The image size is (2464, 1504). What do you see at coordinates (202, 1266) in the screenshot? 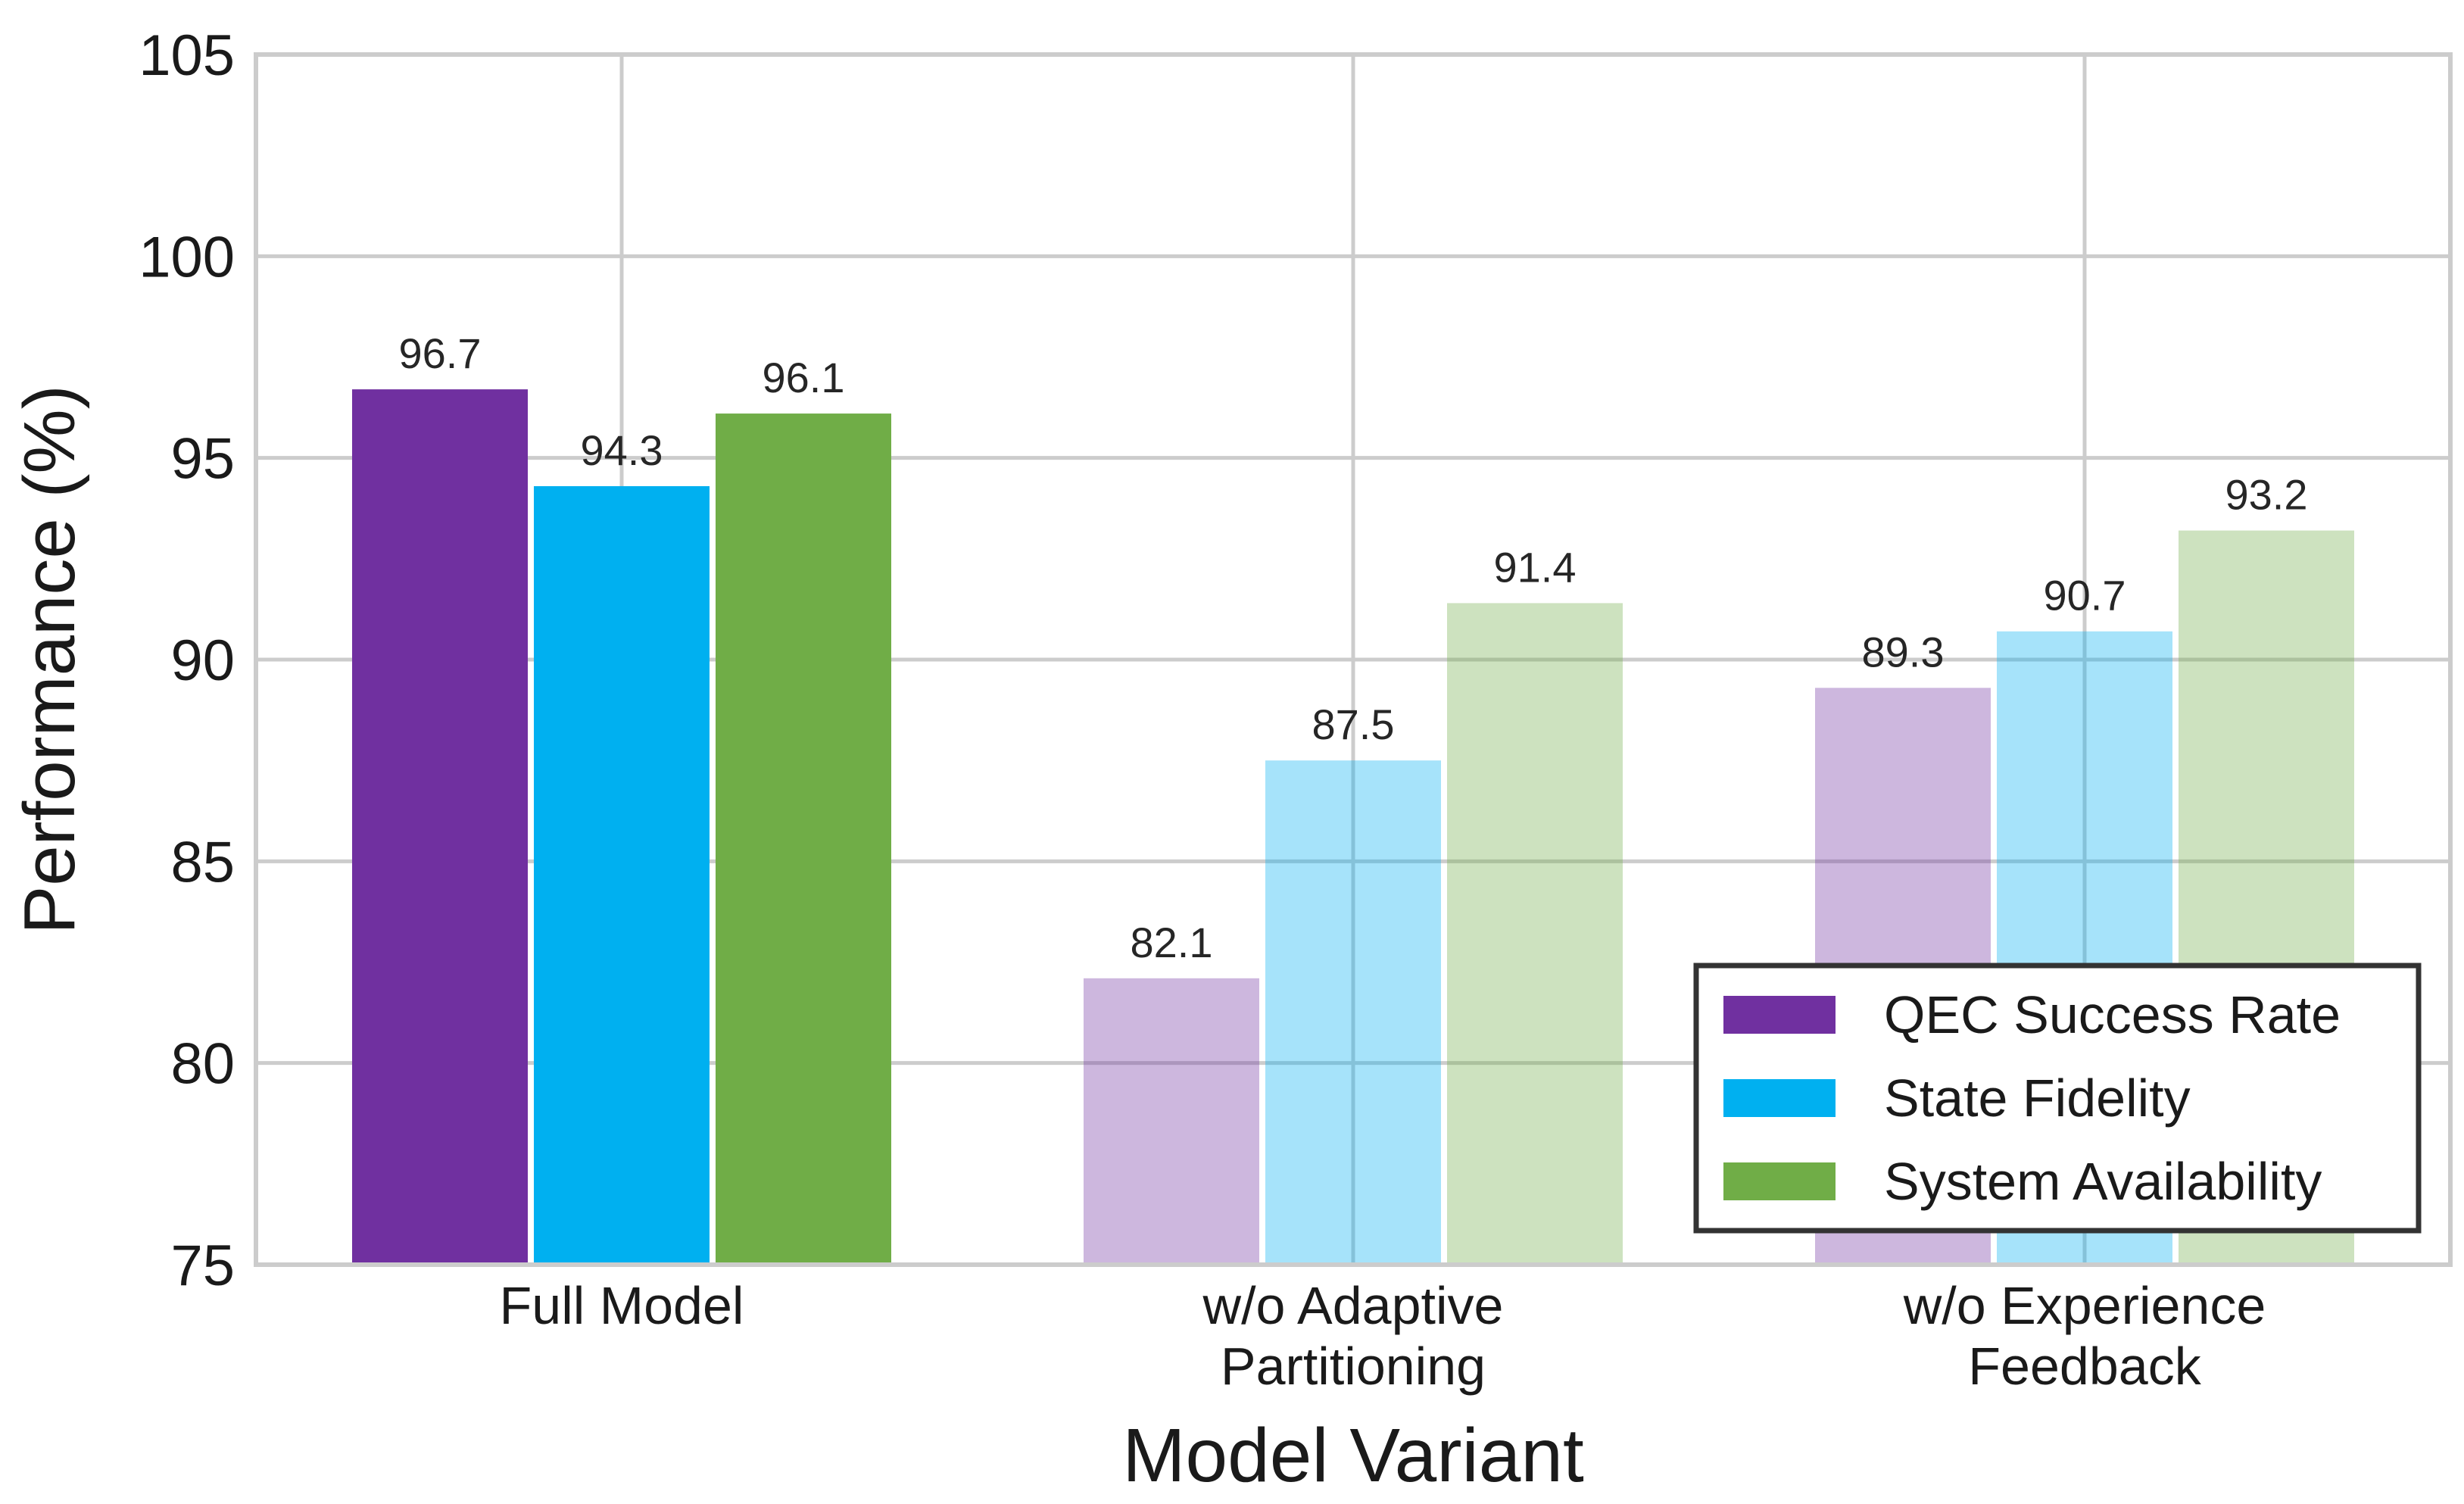
I see `y-tick-label: 75` at bounding box center [202, 1266].